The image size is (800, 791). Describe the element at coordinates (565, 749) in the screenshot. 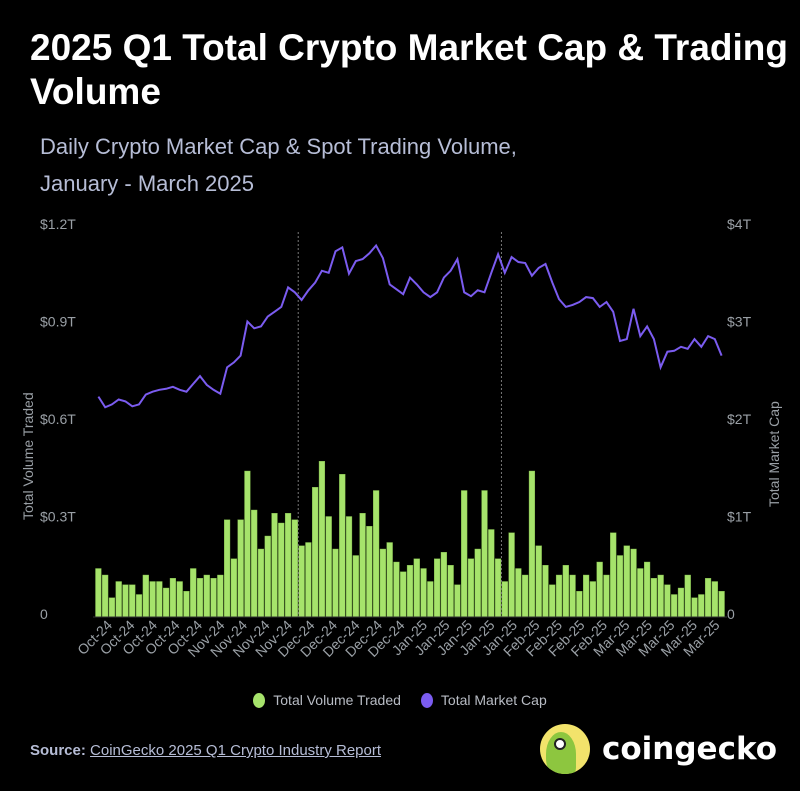

I see `gecko-icon` at that location.